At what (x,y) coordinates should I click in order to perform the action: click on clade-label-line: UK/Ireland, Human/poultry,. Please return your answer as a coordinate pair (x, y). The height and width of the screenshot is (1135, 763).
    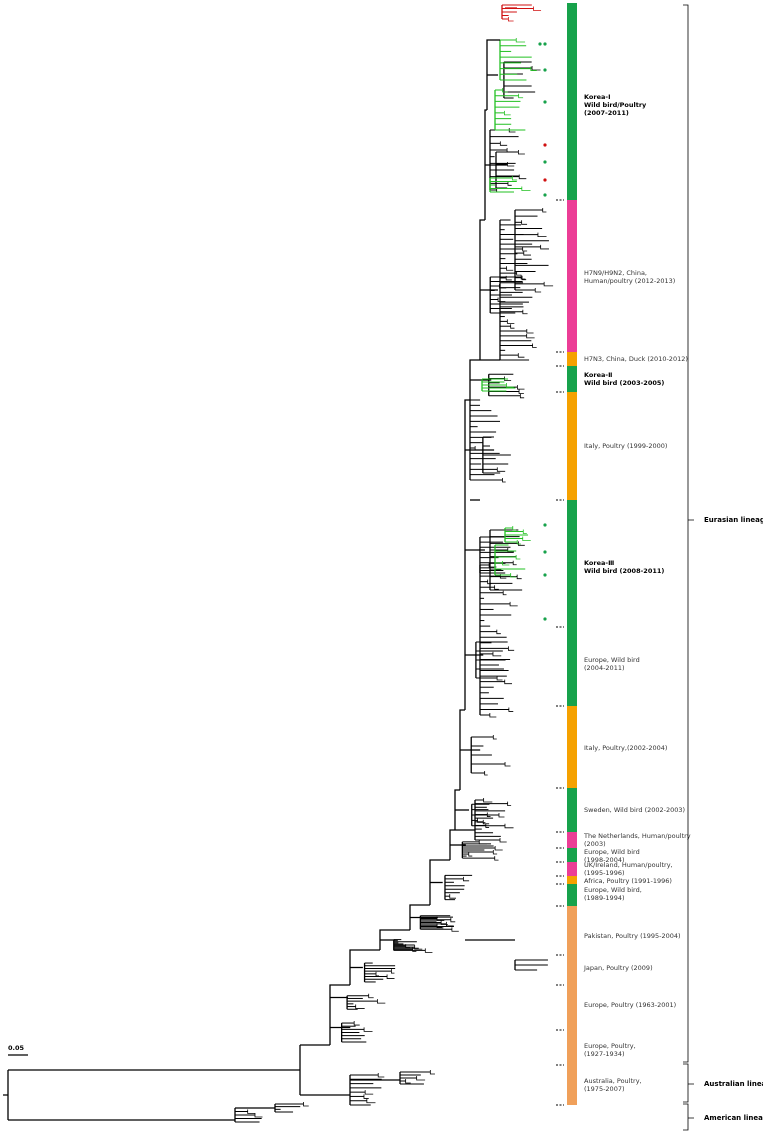
    Looking at the image, I should click on (628, 865).